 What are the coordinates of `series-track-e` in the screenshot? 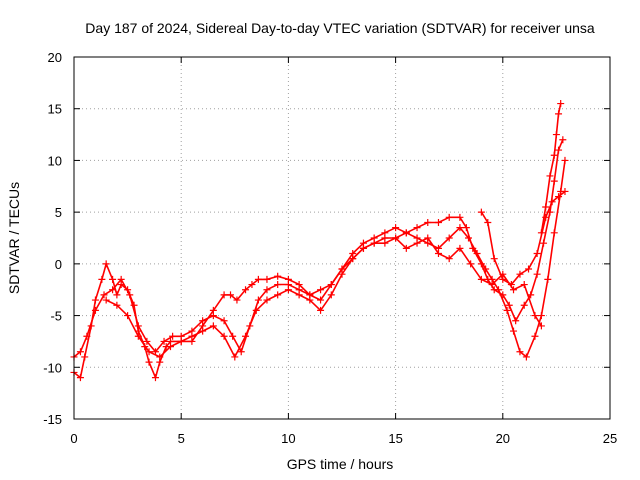 It's located at (551, 168).